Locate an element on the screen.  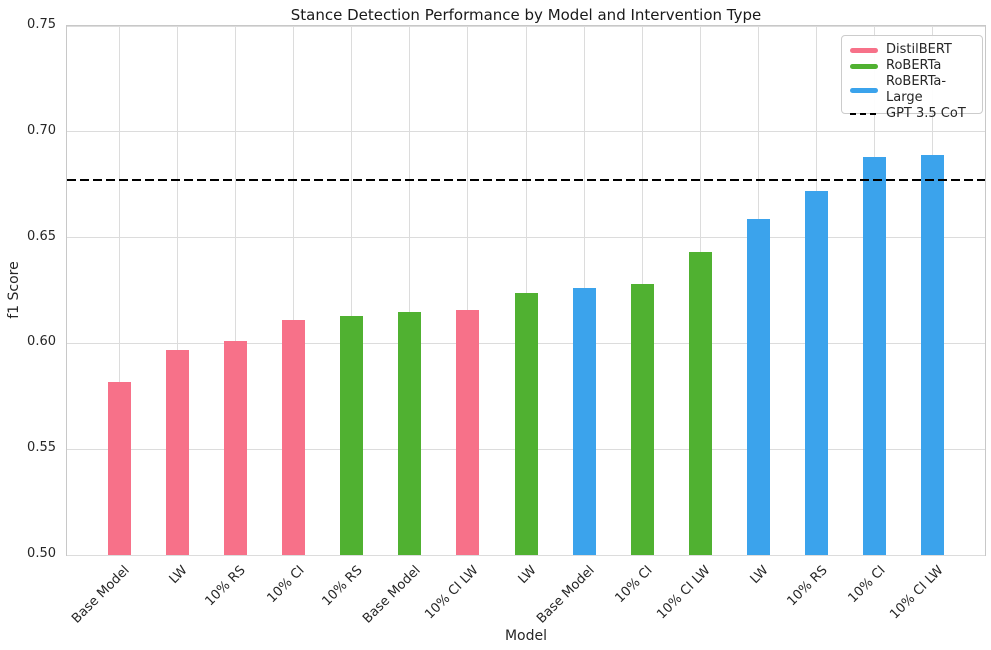
legend-entry: RoBERTa-Large is located at coordinates (912, 90).